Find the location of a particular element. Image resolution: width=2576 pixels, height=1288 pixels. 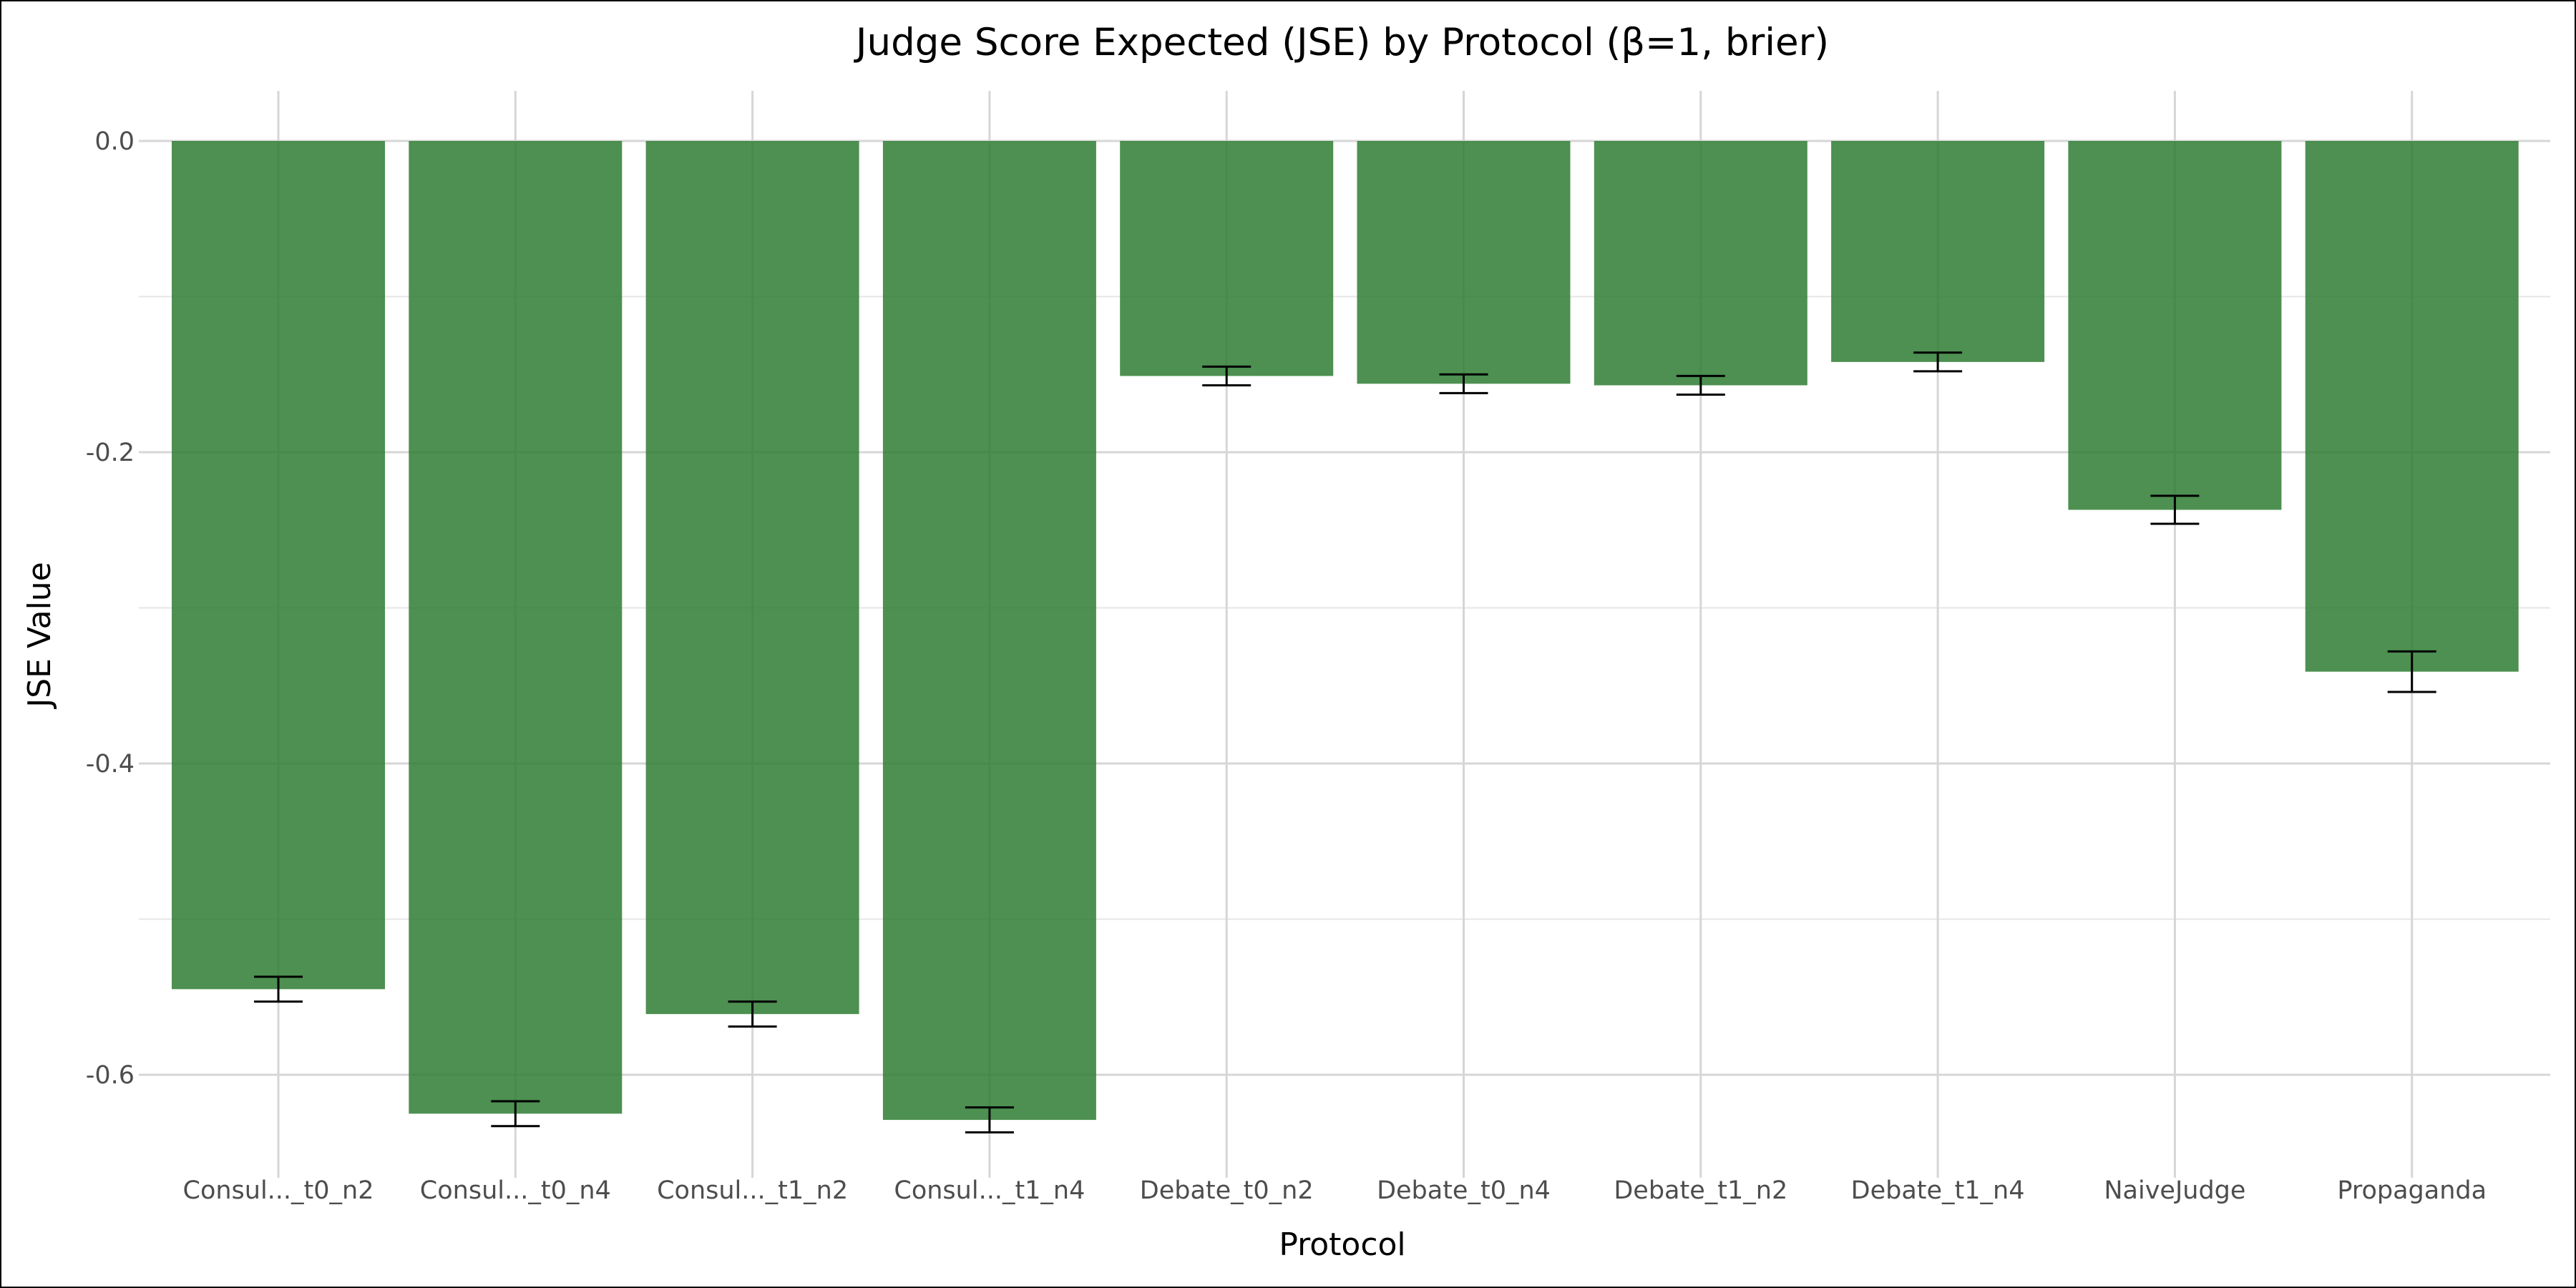

x-tick-label: Consul..._t1_n2 is located at coordinates (752, 1190).